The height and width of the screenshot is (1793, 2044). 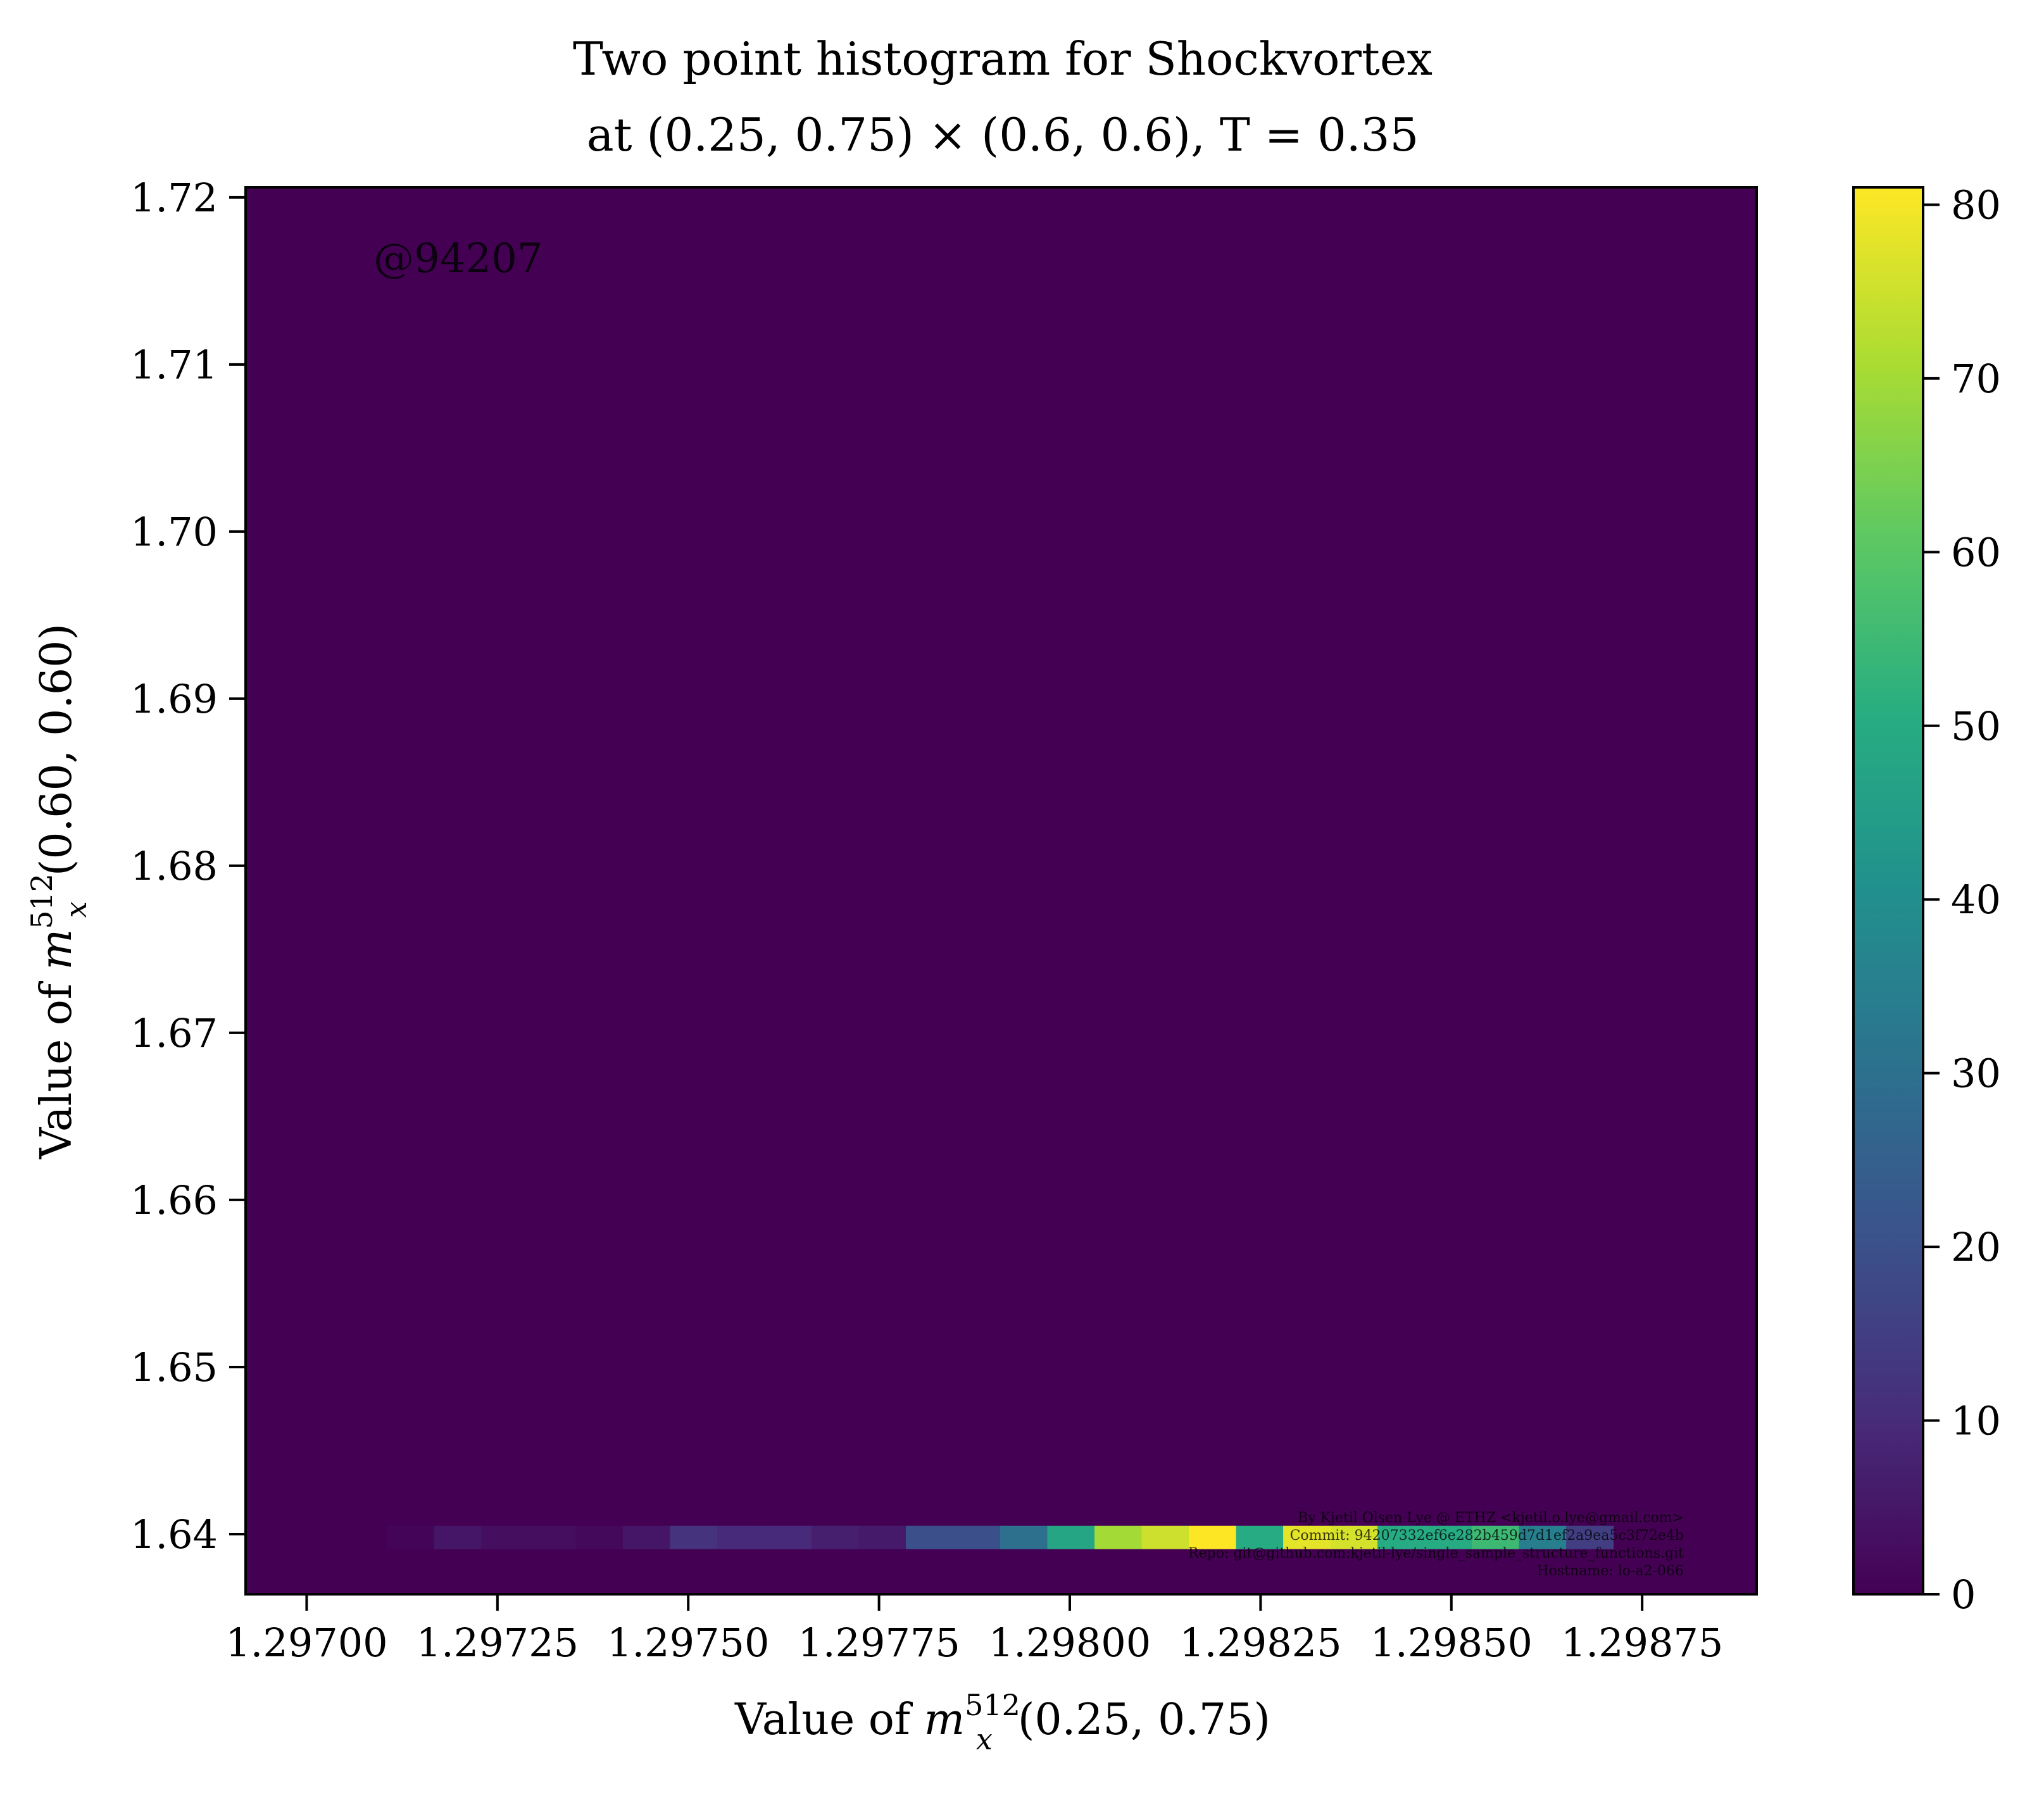 I want to click on colorbar-tick-label: 50, so click(x=1976, y=726).